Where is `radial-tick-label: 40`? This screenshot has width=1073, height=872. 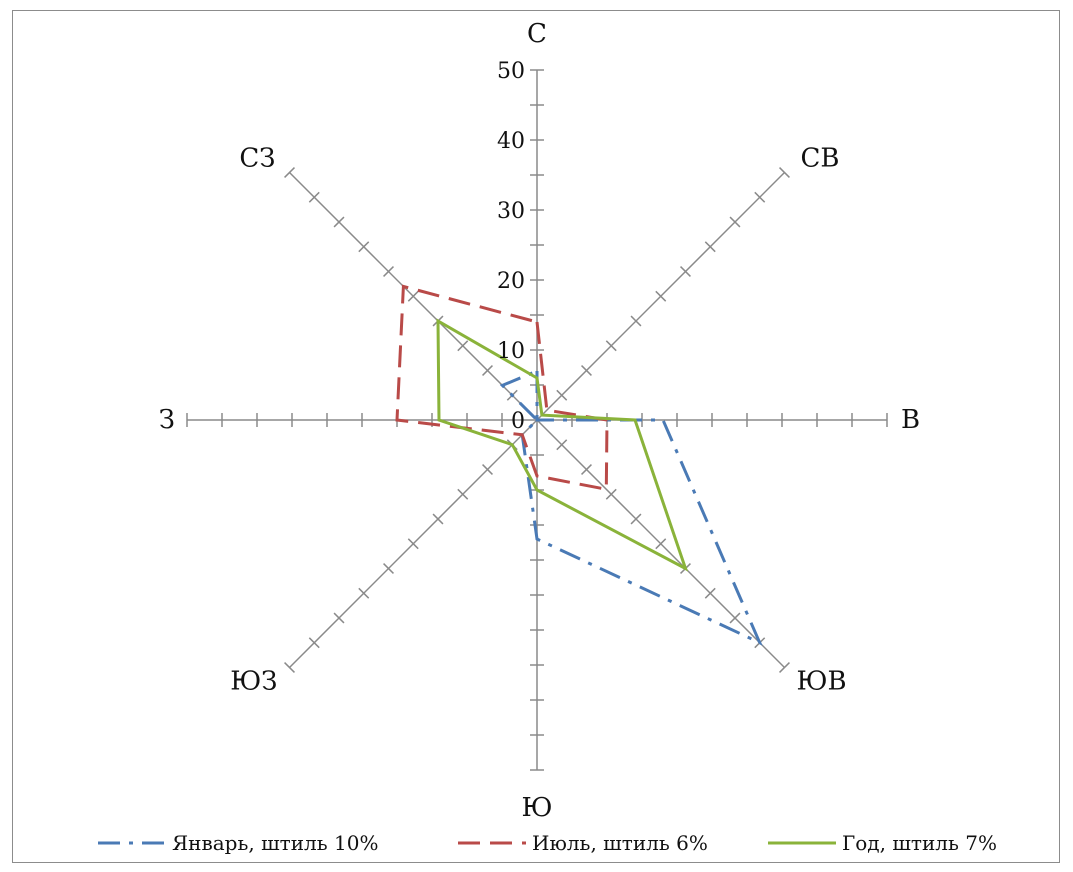 radial-tick-label: 40 is located at coordinates (511, 141).